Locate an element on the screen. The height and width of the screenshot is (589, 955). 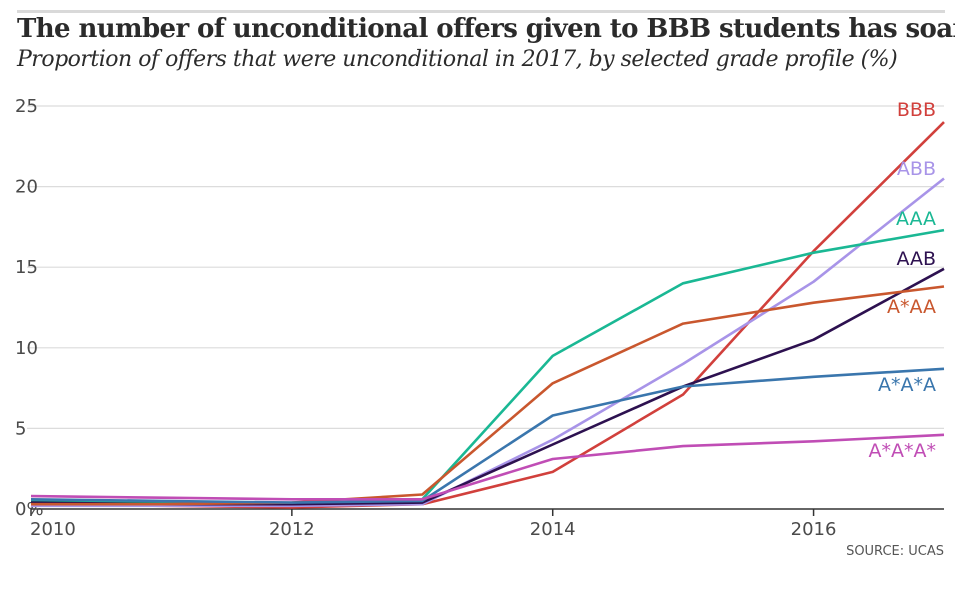
y-tick-label: 20 is located at coordinates (26, 187).